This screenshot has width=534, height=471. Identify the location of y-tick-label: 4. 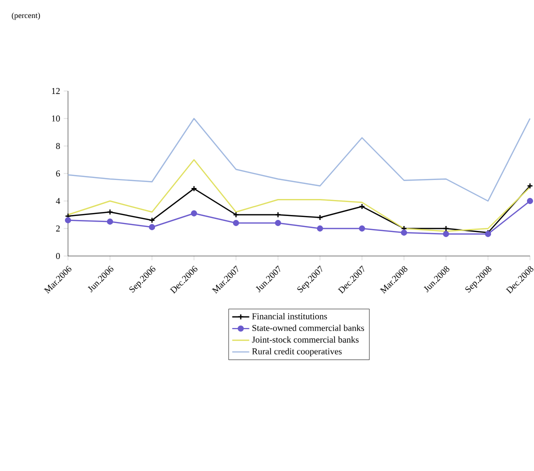
(58, 201).